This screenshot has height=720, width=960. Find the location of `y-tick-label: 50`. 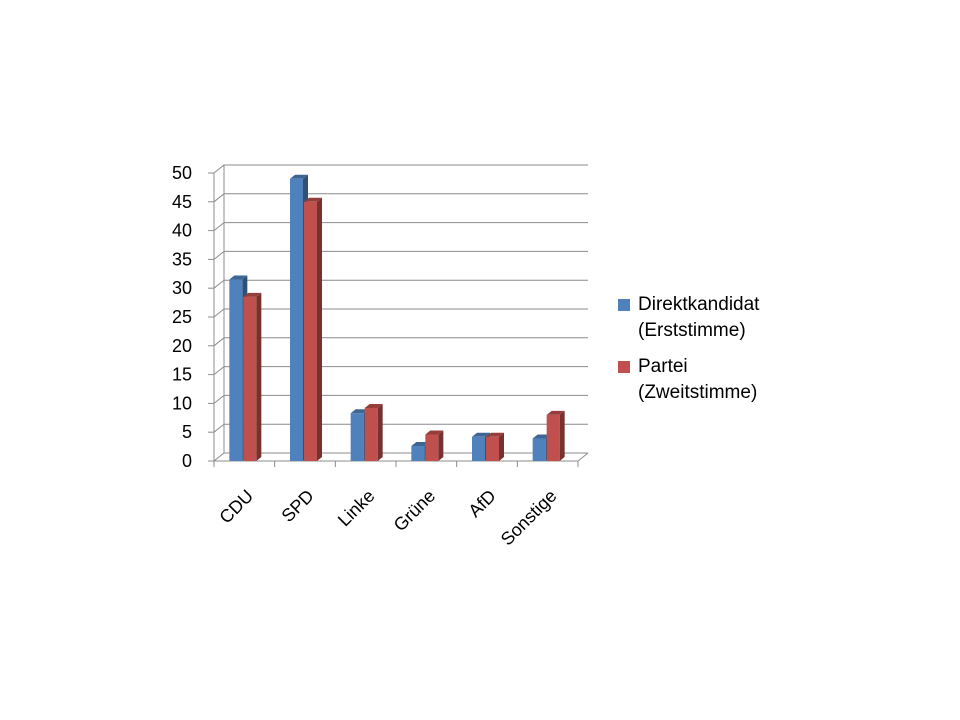

y-tick-label: 50 is located at coordinates (182, 173).